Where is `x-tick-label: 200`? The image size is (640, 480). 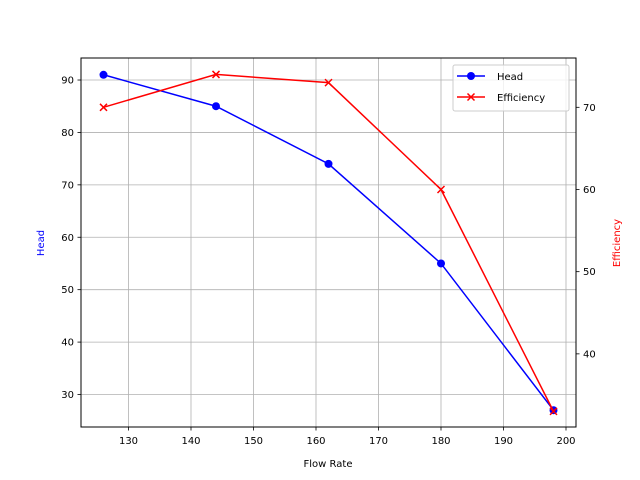
x-tick-label: 200 is located at coordinates (565, 441).